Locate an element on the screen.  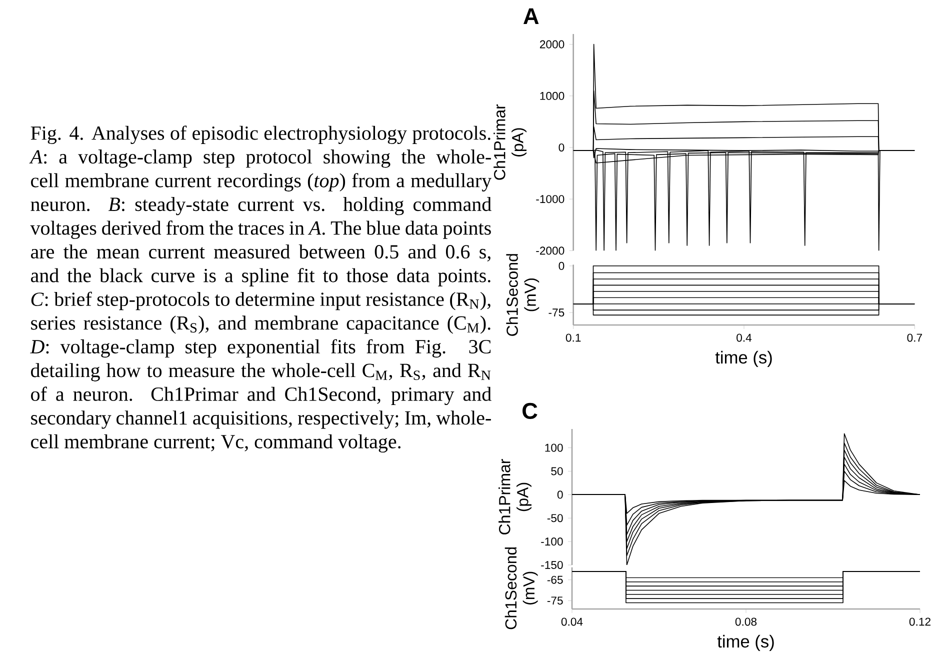
x-tick-label: 0.4 is located at coordinates (744, 338).